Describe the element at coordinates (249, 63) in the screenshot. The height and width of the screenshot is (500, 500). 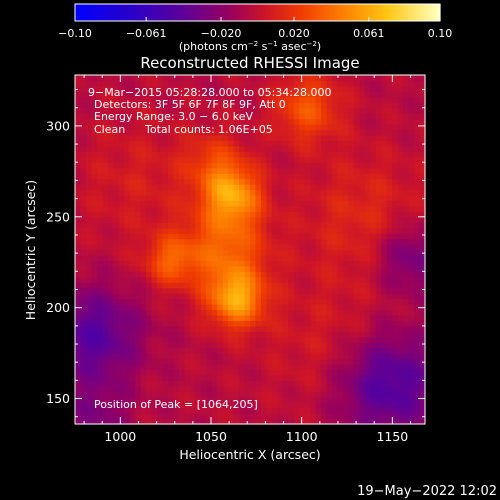
I see `chart-title: Reconstructed RHESSI Image` at that location.